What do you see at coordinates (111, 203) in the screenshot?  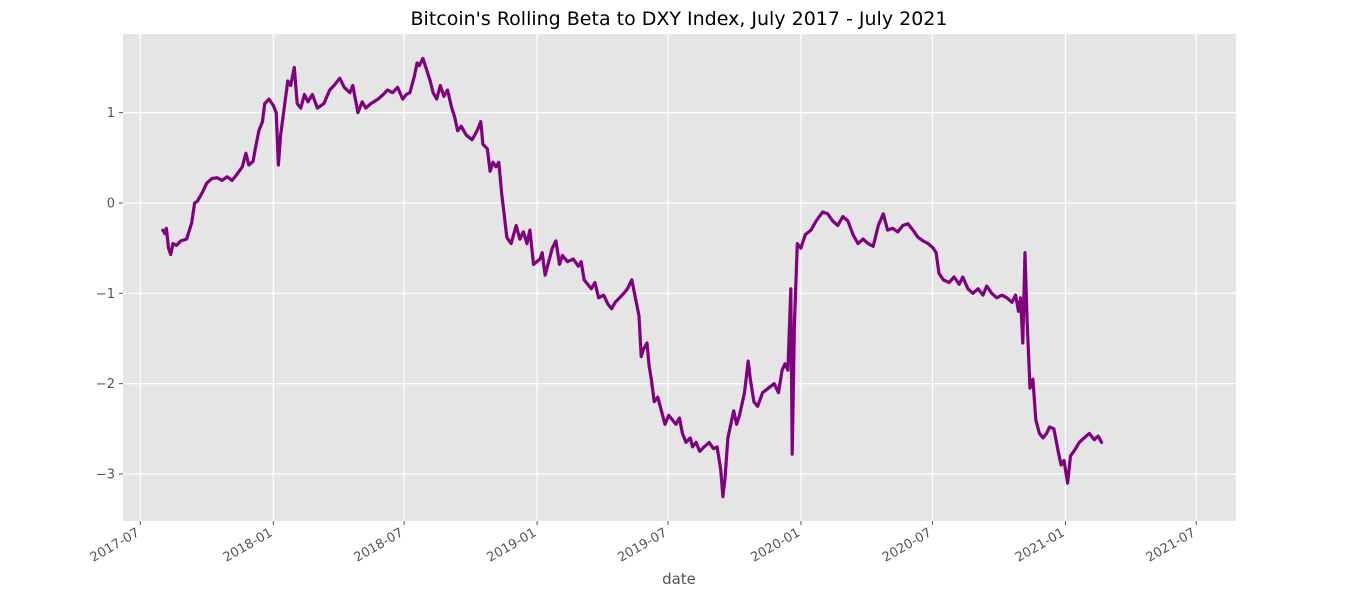 I see `y-tick-label: 0` at bounding box center [111, 203].